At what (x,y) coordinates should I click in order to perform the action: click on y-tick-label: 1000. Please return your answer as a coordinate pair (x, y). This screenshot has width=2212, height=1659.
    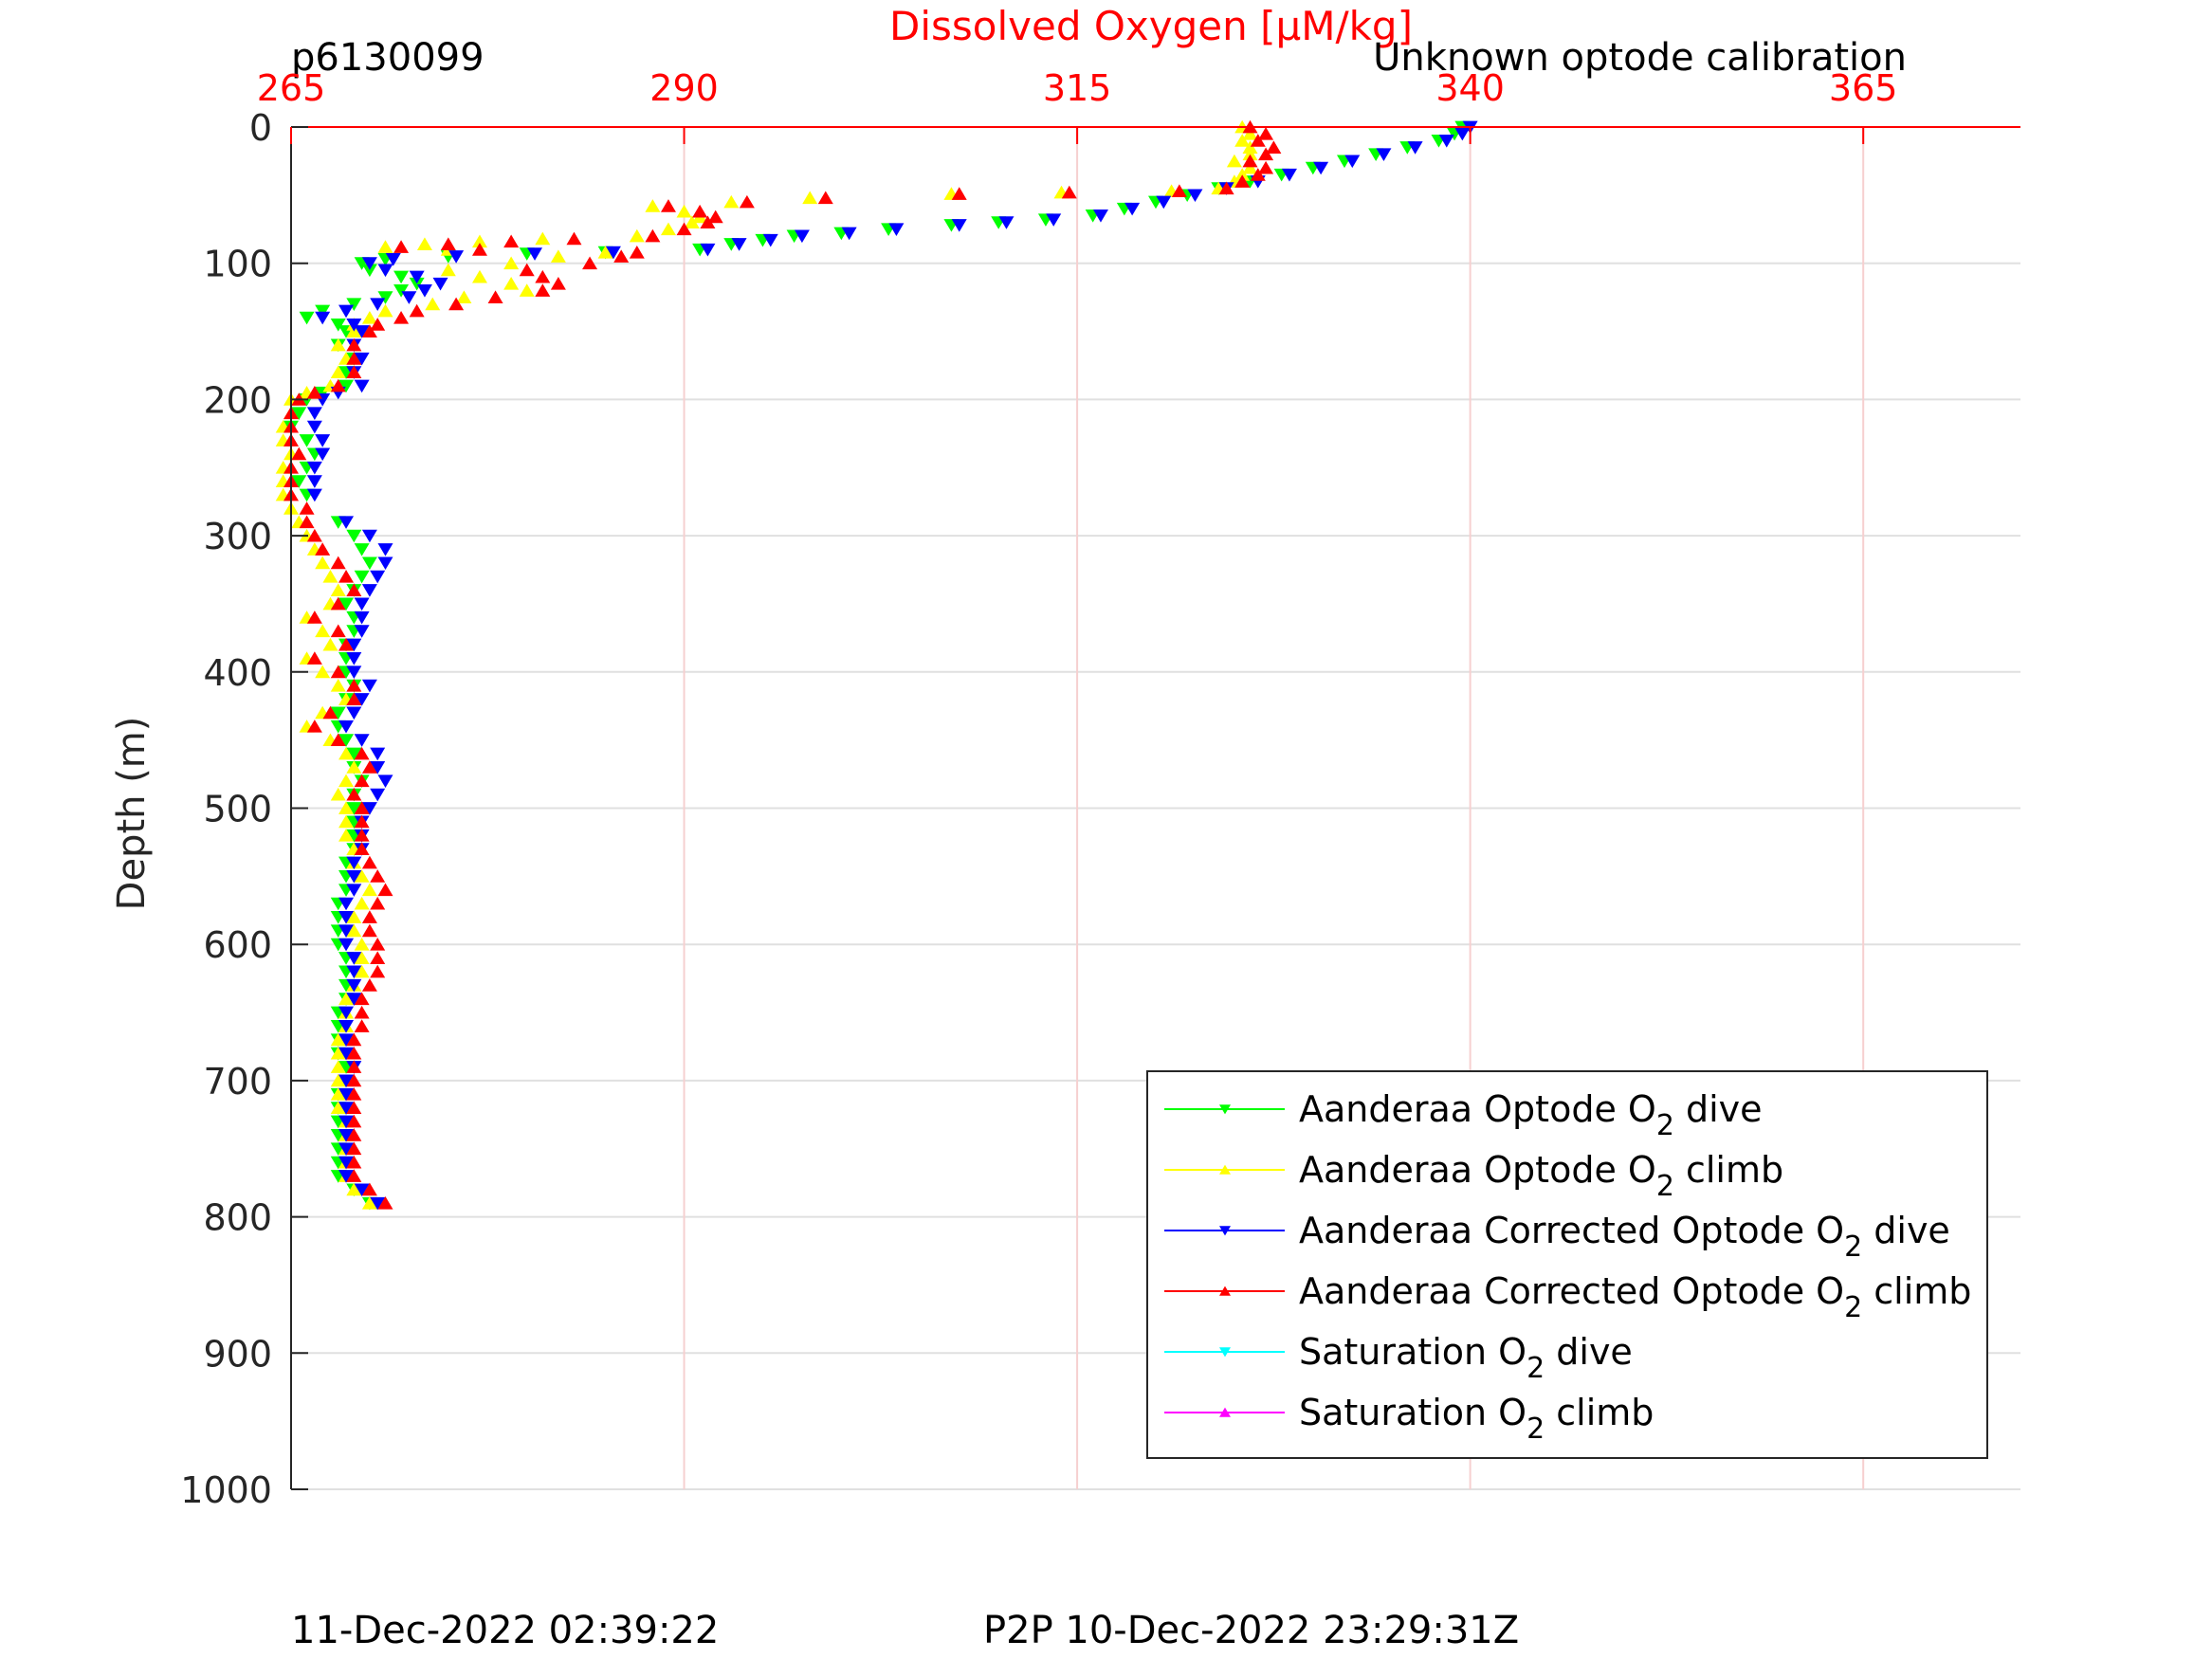
    Looking at the image, I should click on (226, 1490).